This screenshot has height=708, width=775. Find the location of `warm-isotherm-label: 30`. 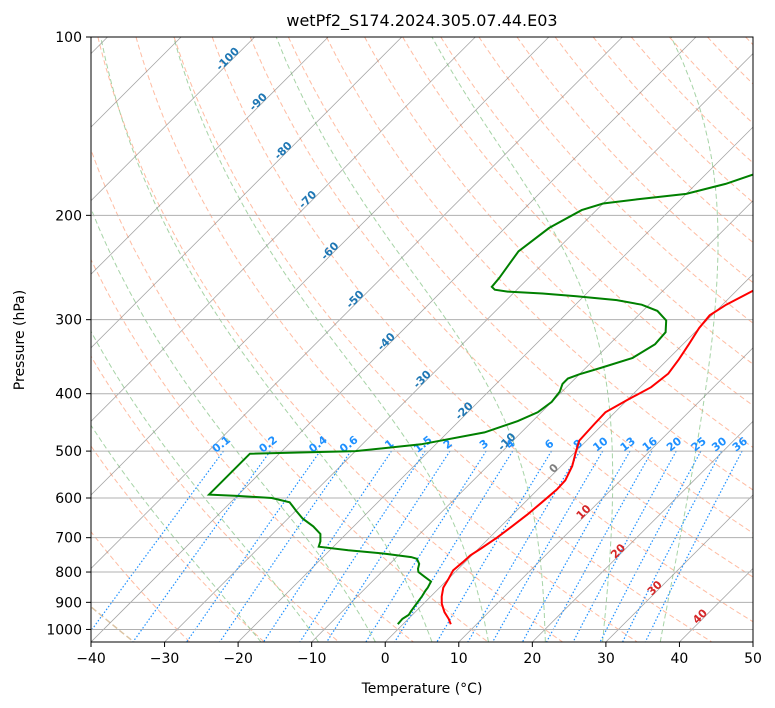

warm-isotherm-label: 30 is located at coordinates (655, 588).